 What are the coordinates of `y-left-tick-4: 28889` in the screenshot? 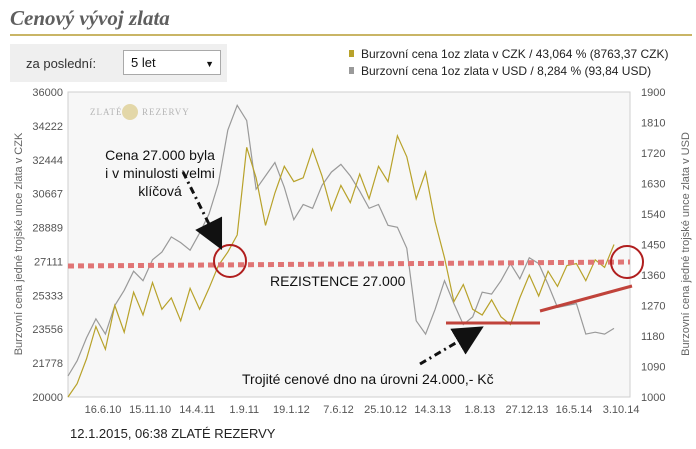 It's located at (47, 229).